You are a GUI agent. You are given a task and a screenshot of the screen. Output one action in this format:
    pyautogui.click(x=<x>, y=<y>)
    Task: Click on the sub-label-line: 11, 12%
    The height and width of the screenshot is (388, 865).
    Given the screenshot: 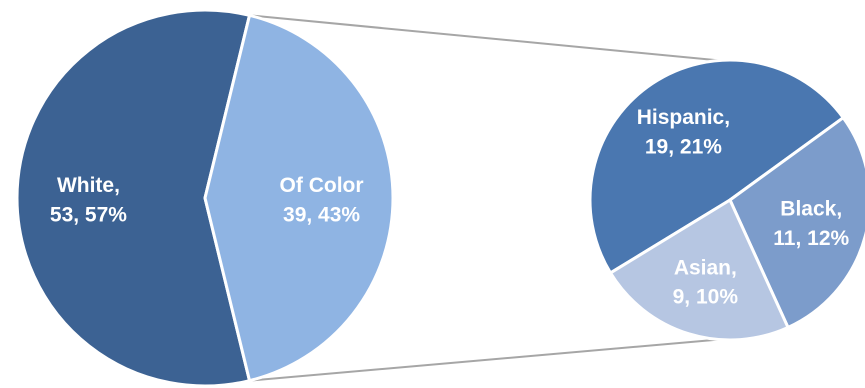 What is the action you would take?
    pyautogui.click(x=811, y=238)
    